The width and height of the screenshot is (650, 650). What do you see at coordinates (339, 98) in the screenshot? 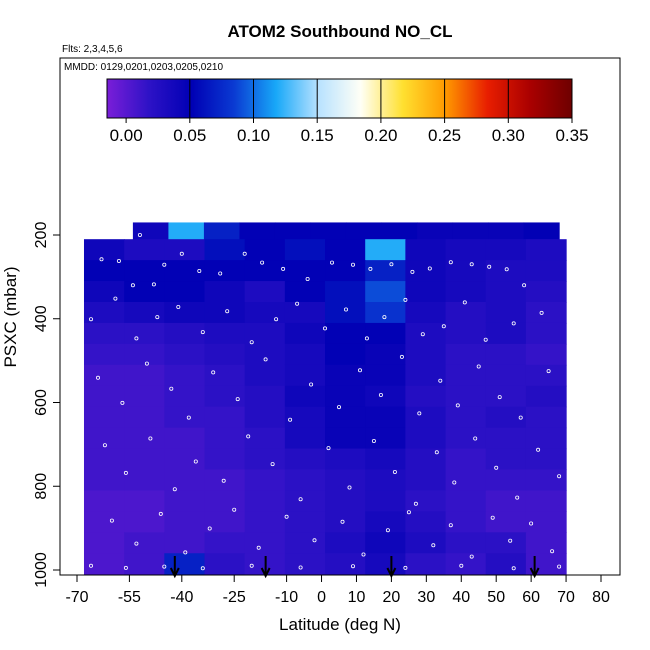
I see `colorbar-gradient` at bounding box center [339, 98].